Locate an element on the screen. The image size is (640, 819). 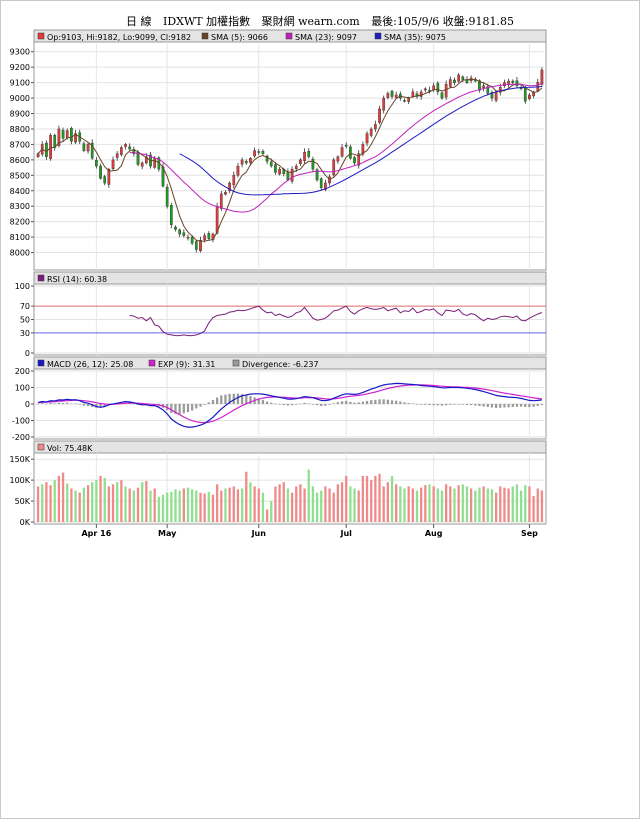
price-ytick-label: 9100 is located at coordinates (20, 83).